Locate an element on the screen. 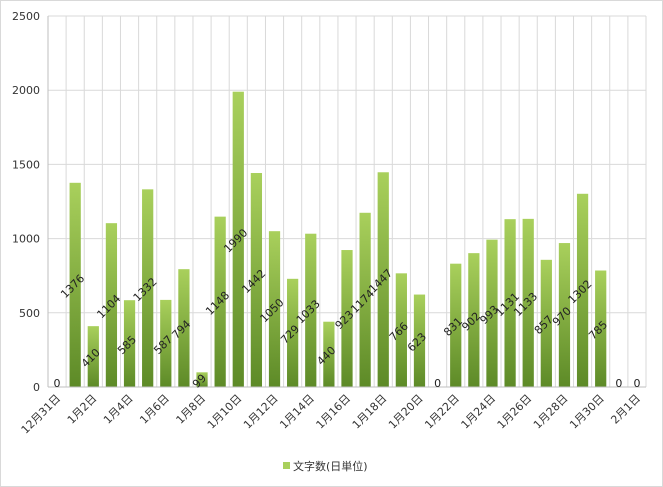  x-tick-label: 1月22日 is located at coordinates (442, 412).